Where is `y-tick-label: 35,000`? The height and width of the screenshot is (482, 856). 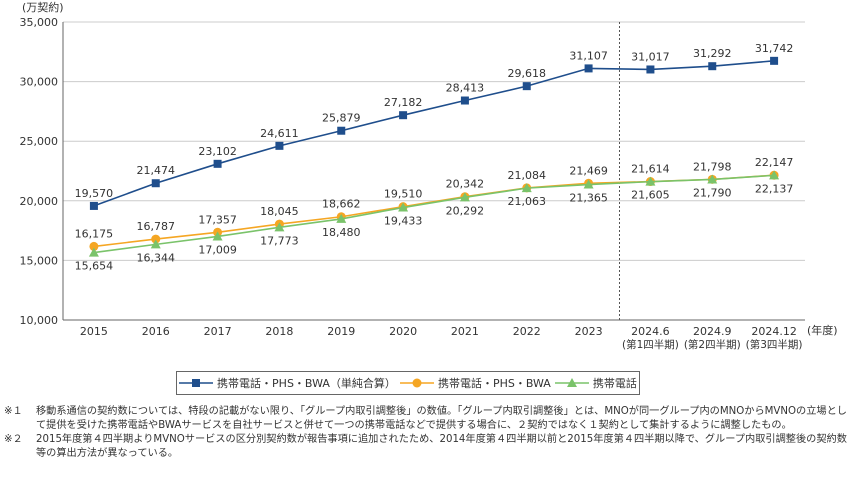 y-tick-label: 35,000 is located at coordinates (39, 22).